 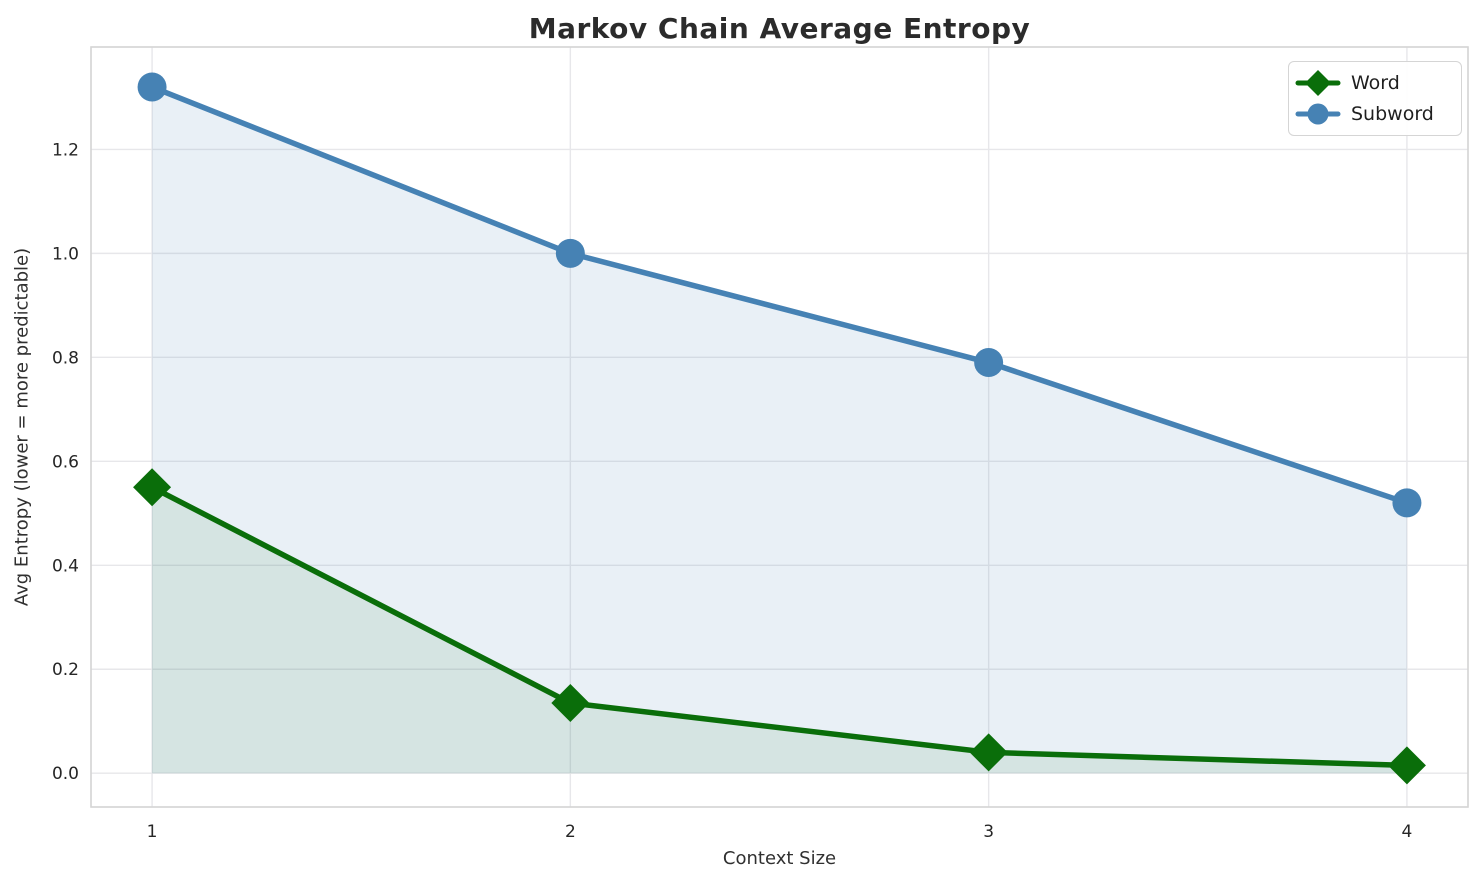 What do you see at coordinates (988, 832) in the screenshot?
I see `x-tick-label: 3` at bounding box center [988, 832].